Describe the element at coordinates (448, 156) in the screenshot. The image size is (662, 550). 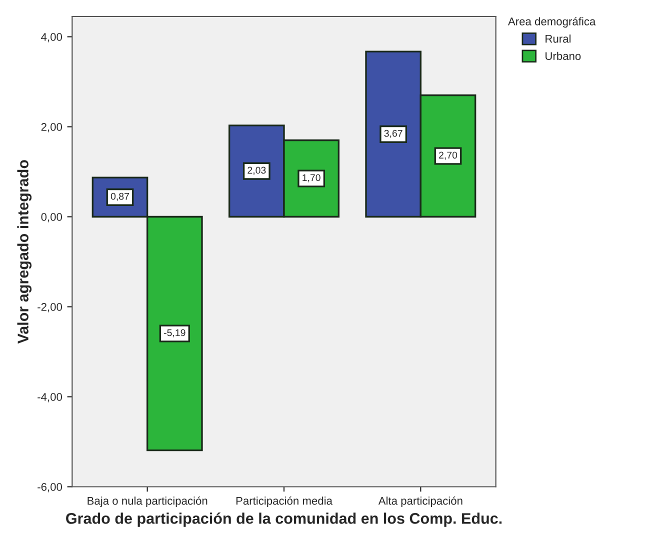
I see `data-label: 2,70` at that location.